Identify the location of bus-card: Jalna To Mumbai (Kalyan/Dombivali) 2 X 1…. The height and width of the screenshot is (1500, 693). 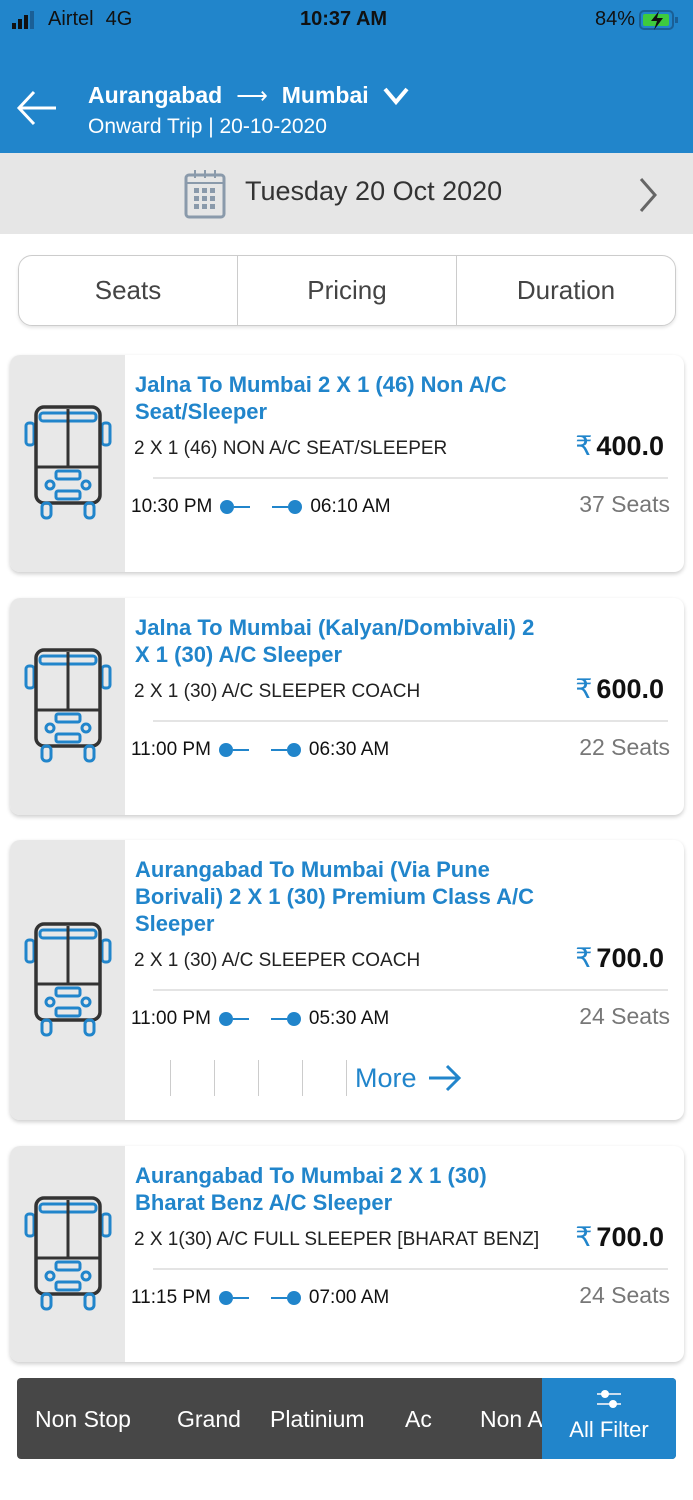
(347, 706).